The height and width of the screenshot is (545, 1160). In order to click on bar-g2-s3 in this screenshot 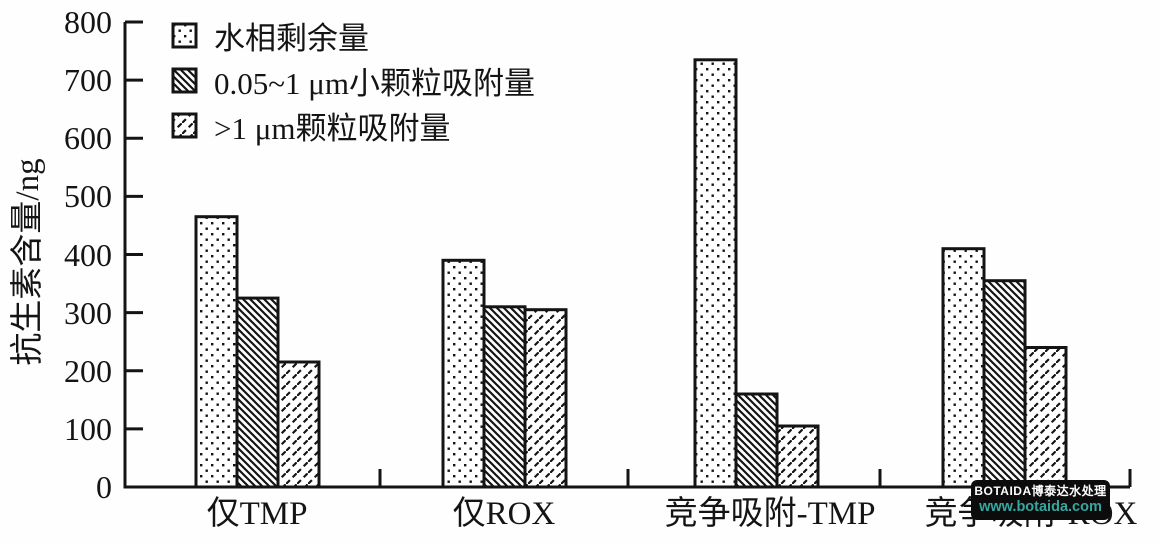, I will do `click(545, 398)`.